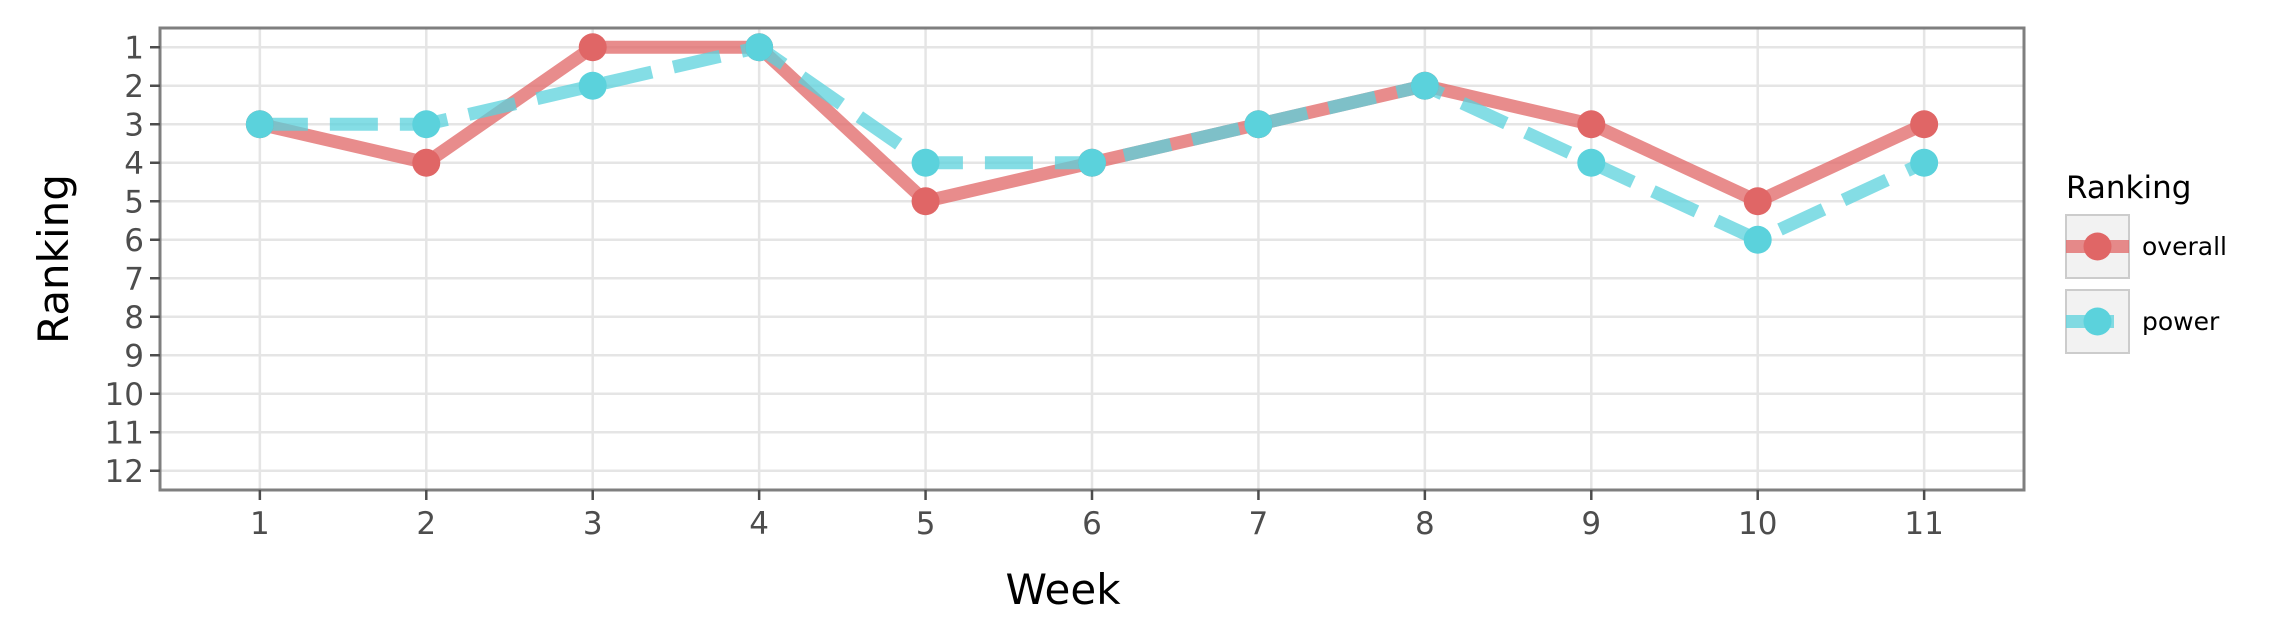 The image size is (2276, 642). I want to click on legend-items: overall power, so click(2146, 284).